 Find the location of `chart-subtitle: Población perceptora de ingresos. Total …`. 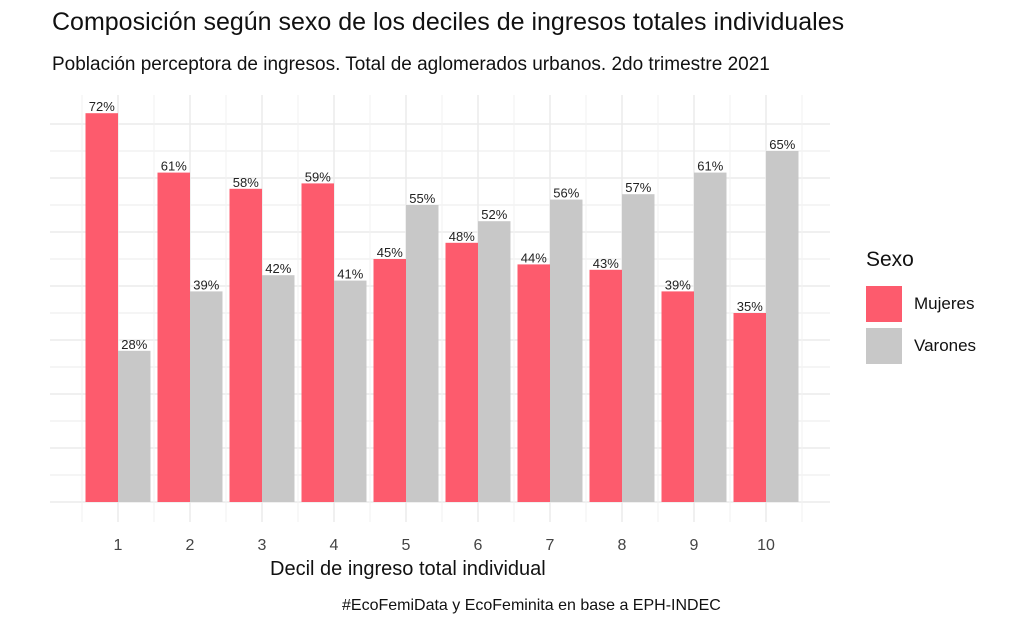

chart-subtitle: Población perceptora de ingresos. Total … is located at coordinates (411, 64).